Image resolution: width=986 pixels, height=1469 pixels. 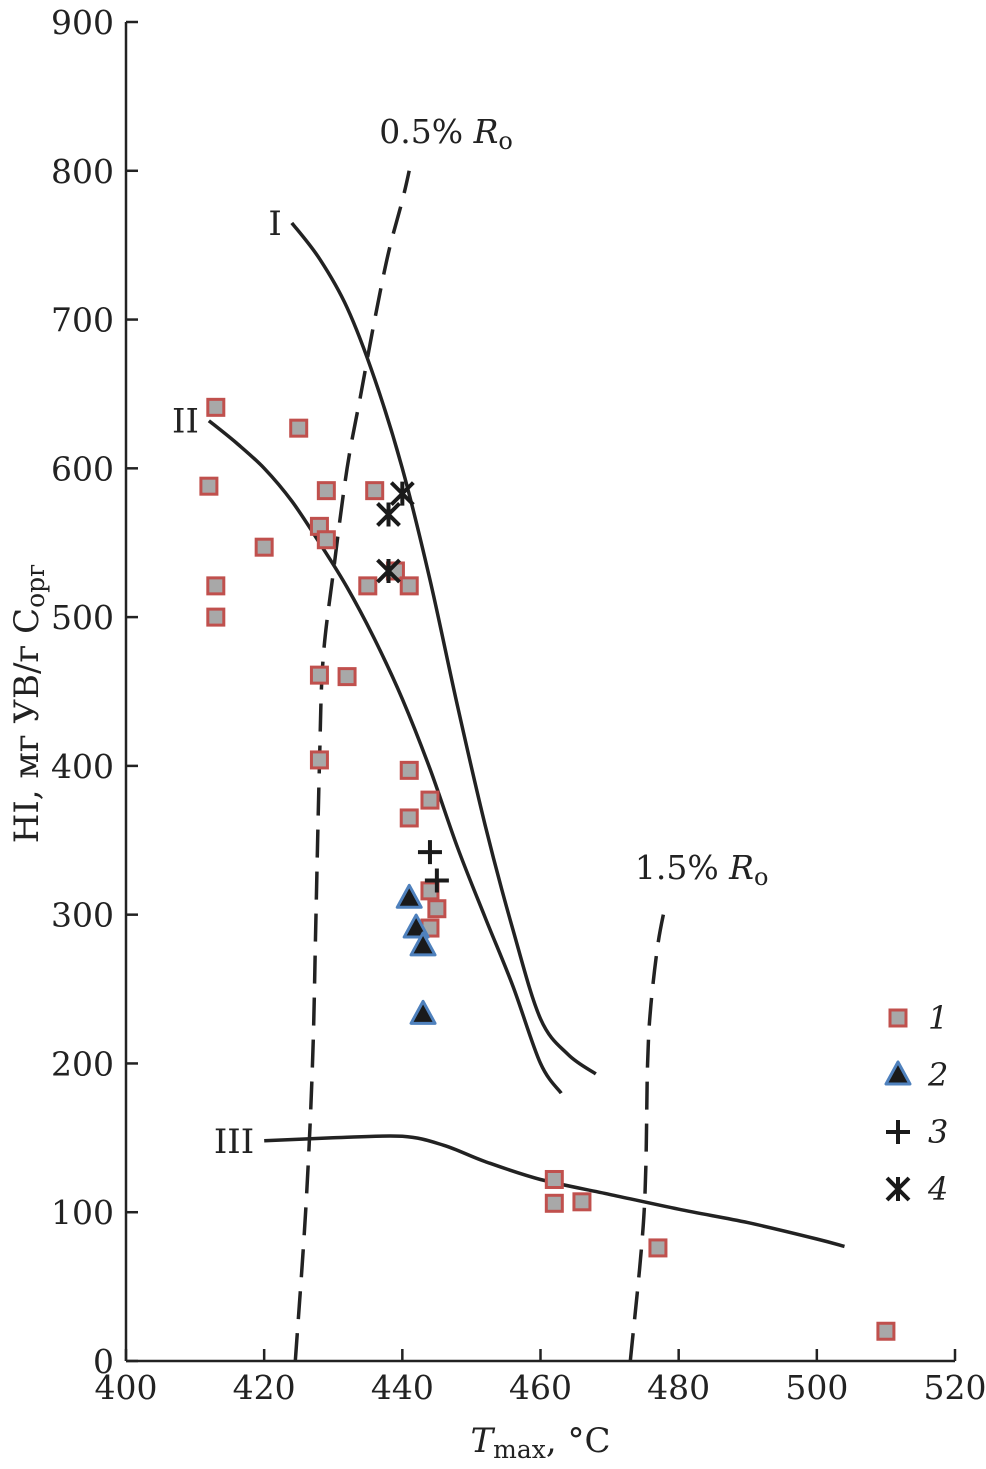 What do you see at coordinates (916, 1103) in the screenshot?
I see `legend: 1 2 3 4` at bounding box center [916, 1103].